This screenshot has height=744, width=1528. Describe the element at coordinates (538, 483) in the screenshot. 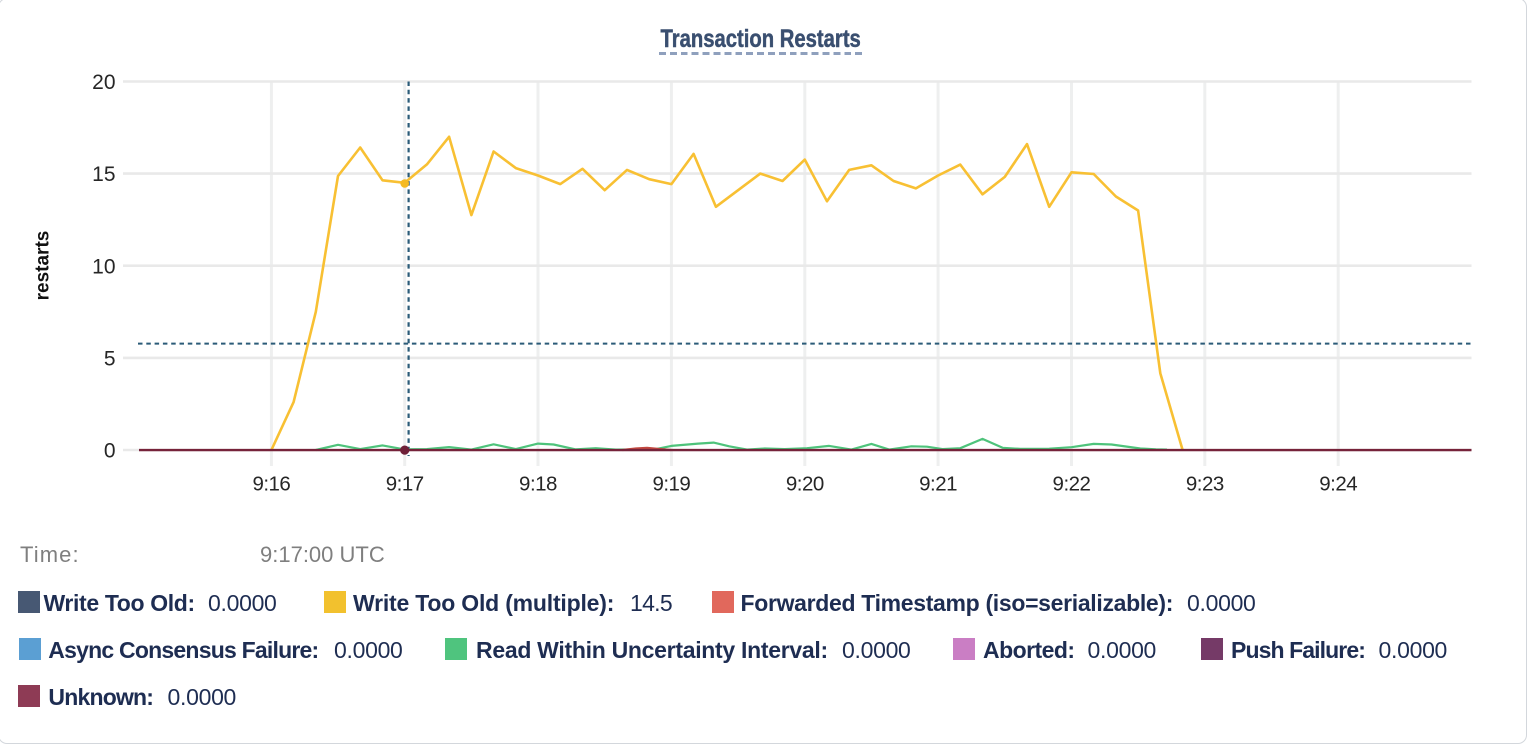

I see `svg-text: 9:18` at that location.